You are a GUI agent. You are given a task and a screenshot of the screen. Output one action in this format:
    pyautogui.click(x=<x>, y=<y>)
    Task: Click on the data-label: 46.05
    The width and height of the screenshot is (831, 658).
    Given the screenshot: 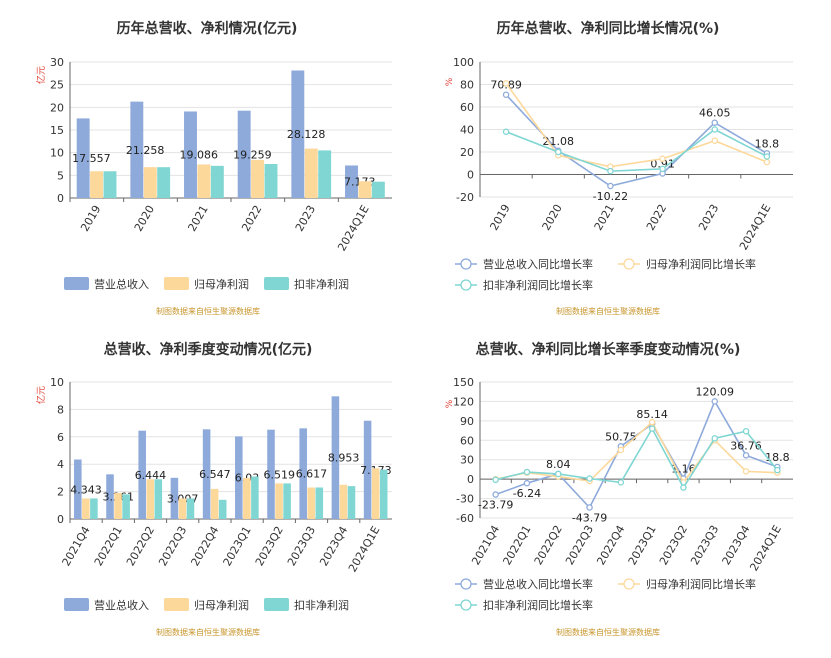 What is the action you would take?
    pyautogui.click(x=715, y=113)
    